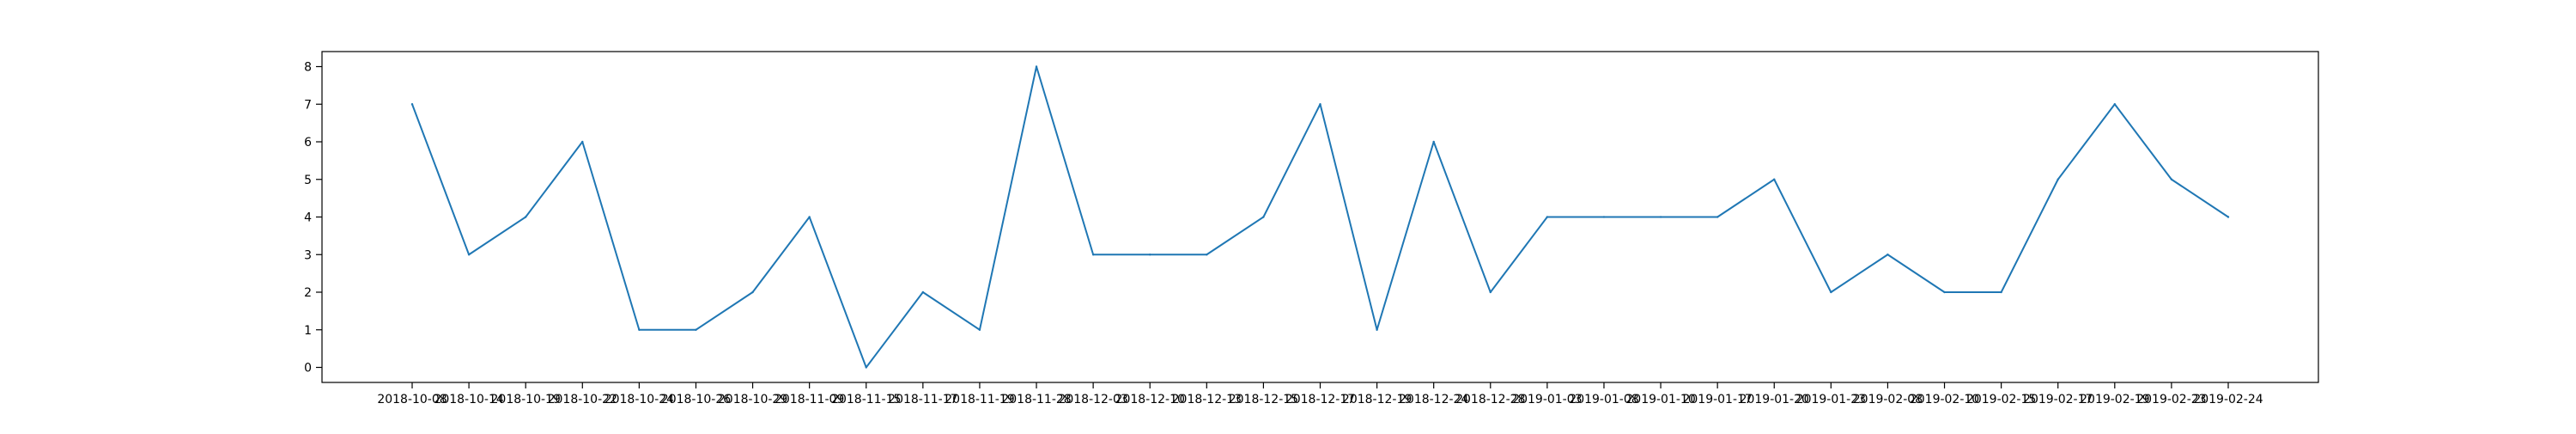  What do you see at coordinates (1717, 399) in the screenshot?
I see `x-tick-label: 2019-01-17` at bounding box center [1717, 399].